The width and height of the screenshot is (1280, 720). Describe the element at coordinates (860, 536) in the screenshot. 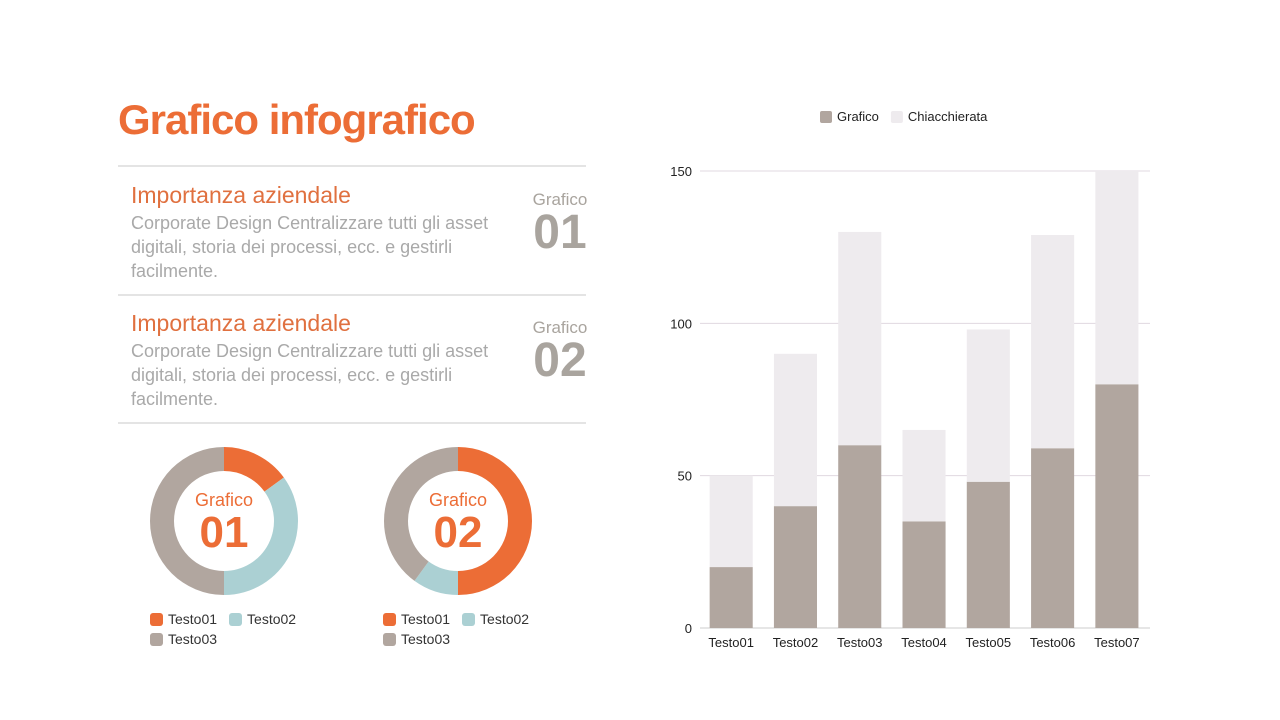

I see `bar-grafico-testo03` at that location.